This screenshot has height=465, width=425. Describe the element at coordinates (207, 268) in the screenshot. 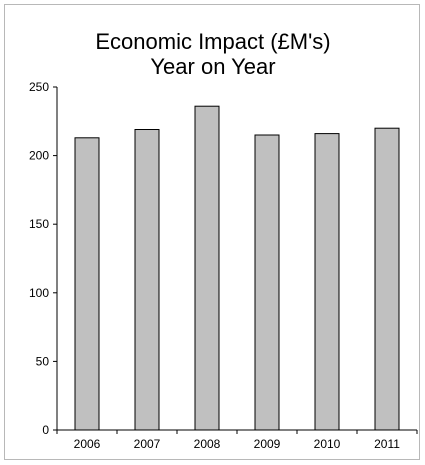

I see `bar-2008` at that location.